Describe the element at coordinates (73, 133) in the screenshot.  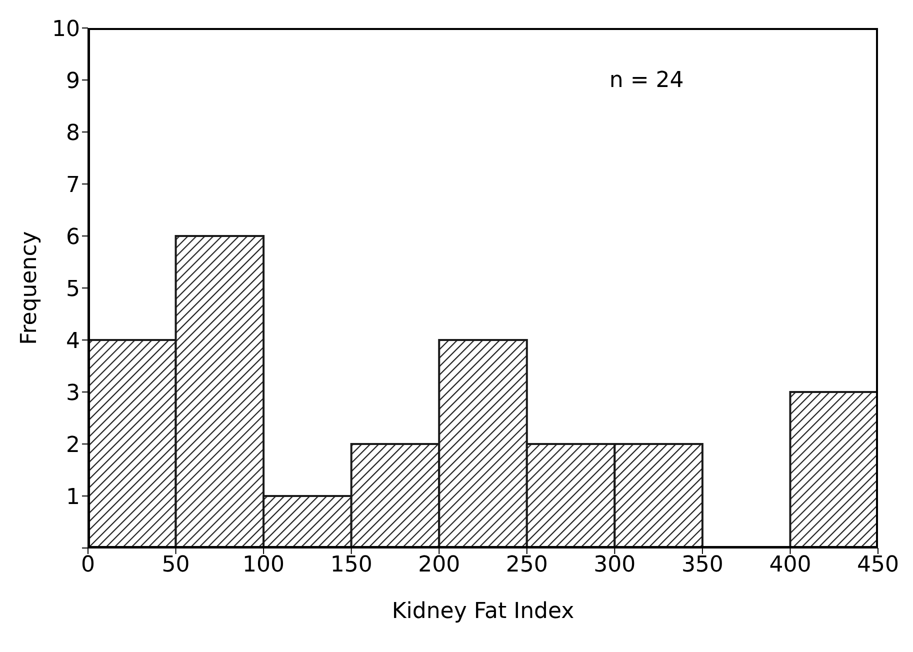
I see `y-tick-label: 8` at that location.